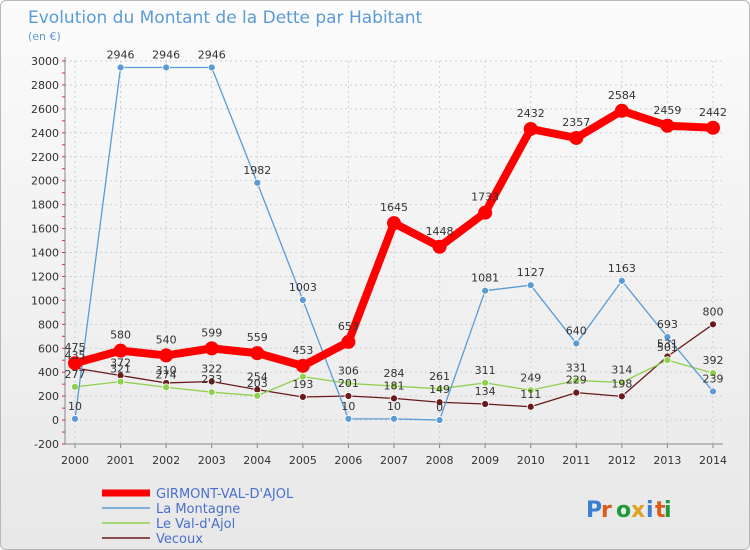  Describe the element at coordinates (576, 122) in the screenshot. I see `data-label: 2357` at that location.